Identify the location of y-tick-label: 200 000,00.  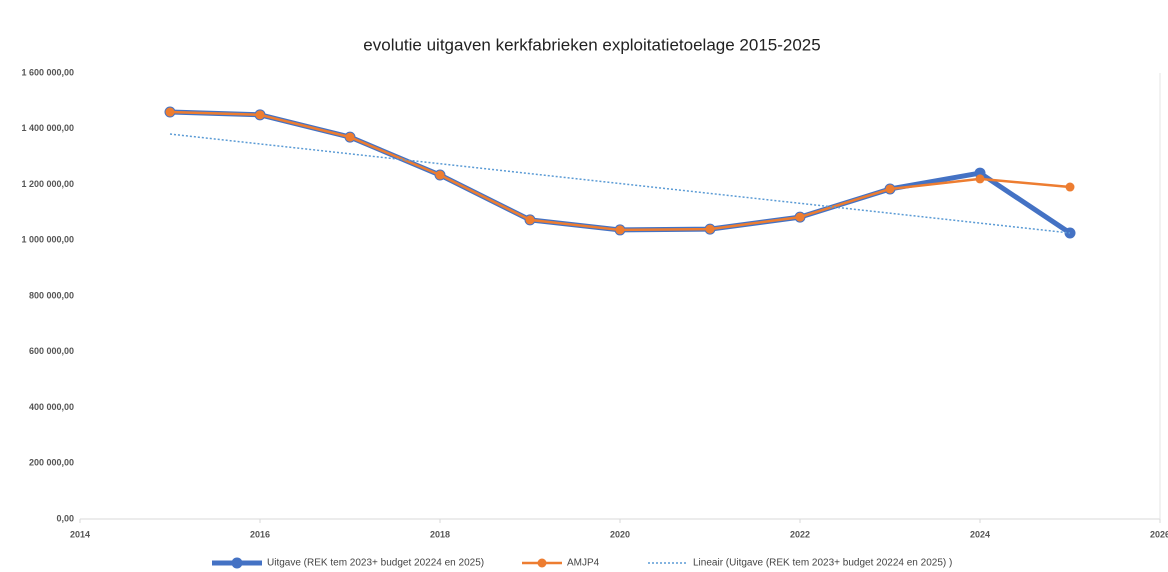
(51, 463).